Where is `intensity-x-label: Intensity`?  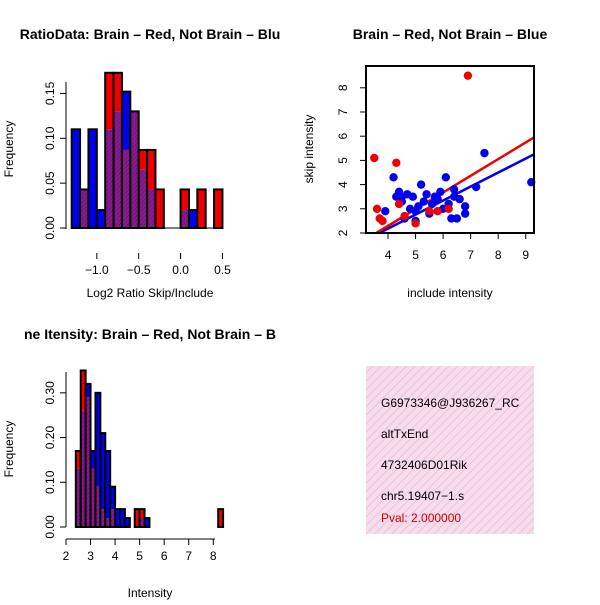 intensity-x-label: Intensity is located at coordinates (150, 593).